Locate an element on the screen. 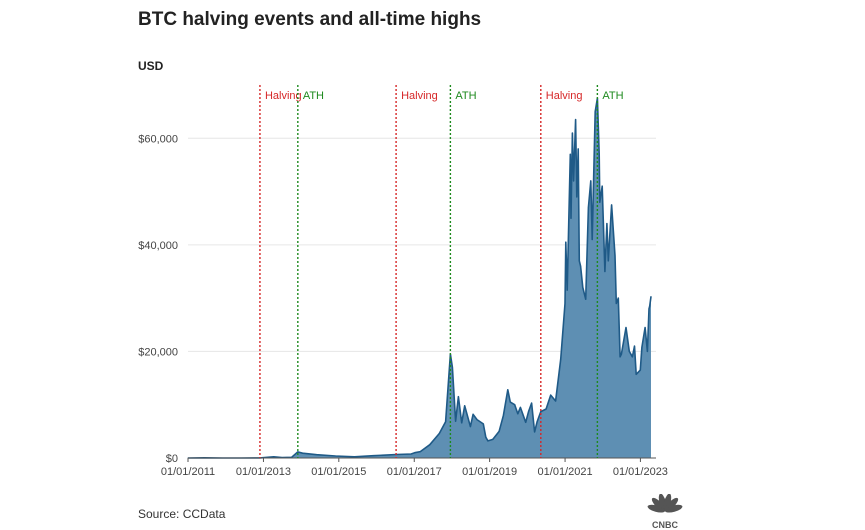 This screenshot has height=530, width=865. x-tick-label: 01/01/2023 is located at coordinates (640, 472).